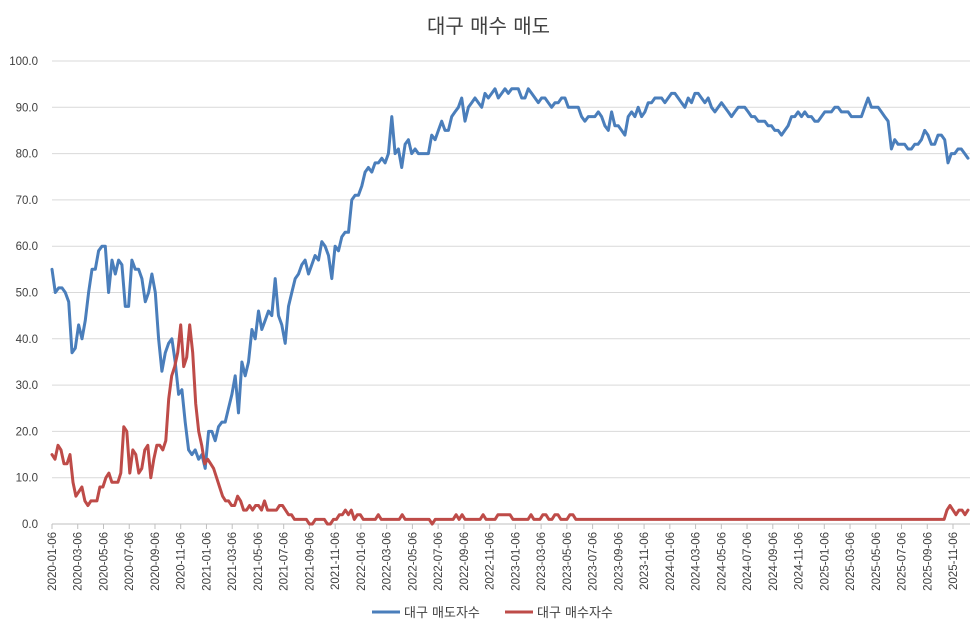 The image size is (977, 632). What do you see at coordinates (774, 561) in the screenshot?
I see `x-tick-label: 2024-09-06` at bounding box center [774, 561].